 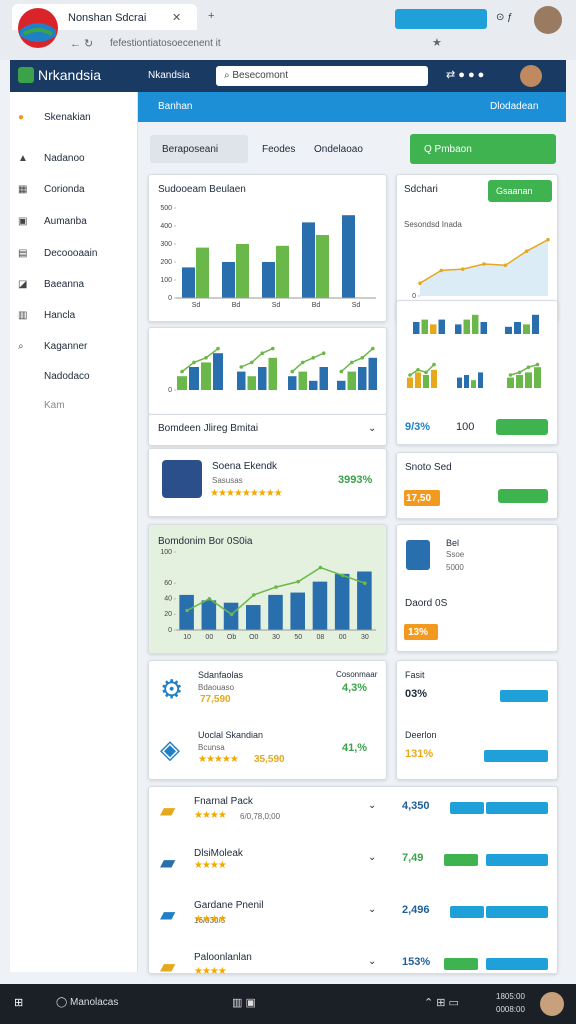 What do you see at coordinates (54, 405) in the screenshot?
I see `sidebar-item: Kam` at bounding box center [54, 405].